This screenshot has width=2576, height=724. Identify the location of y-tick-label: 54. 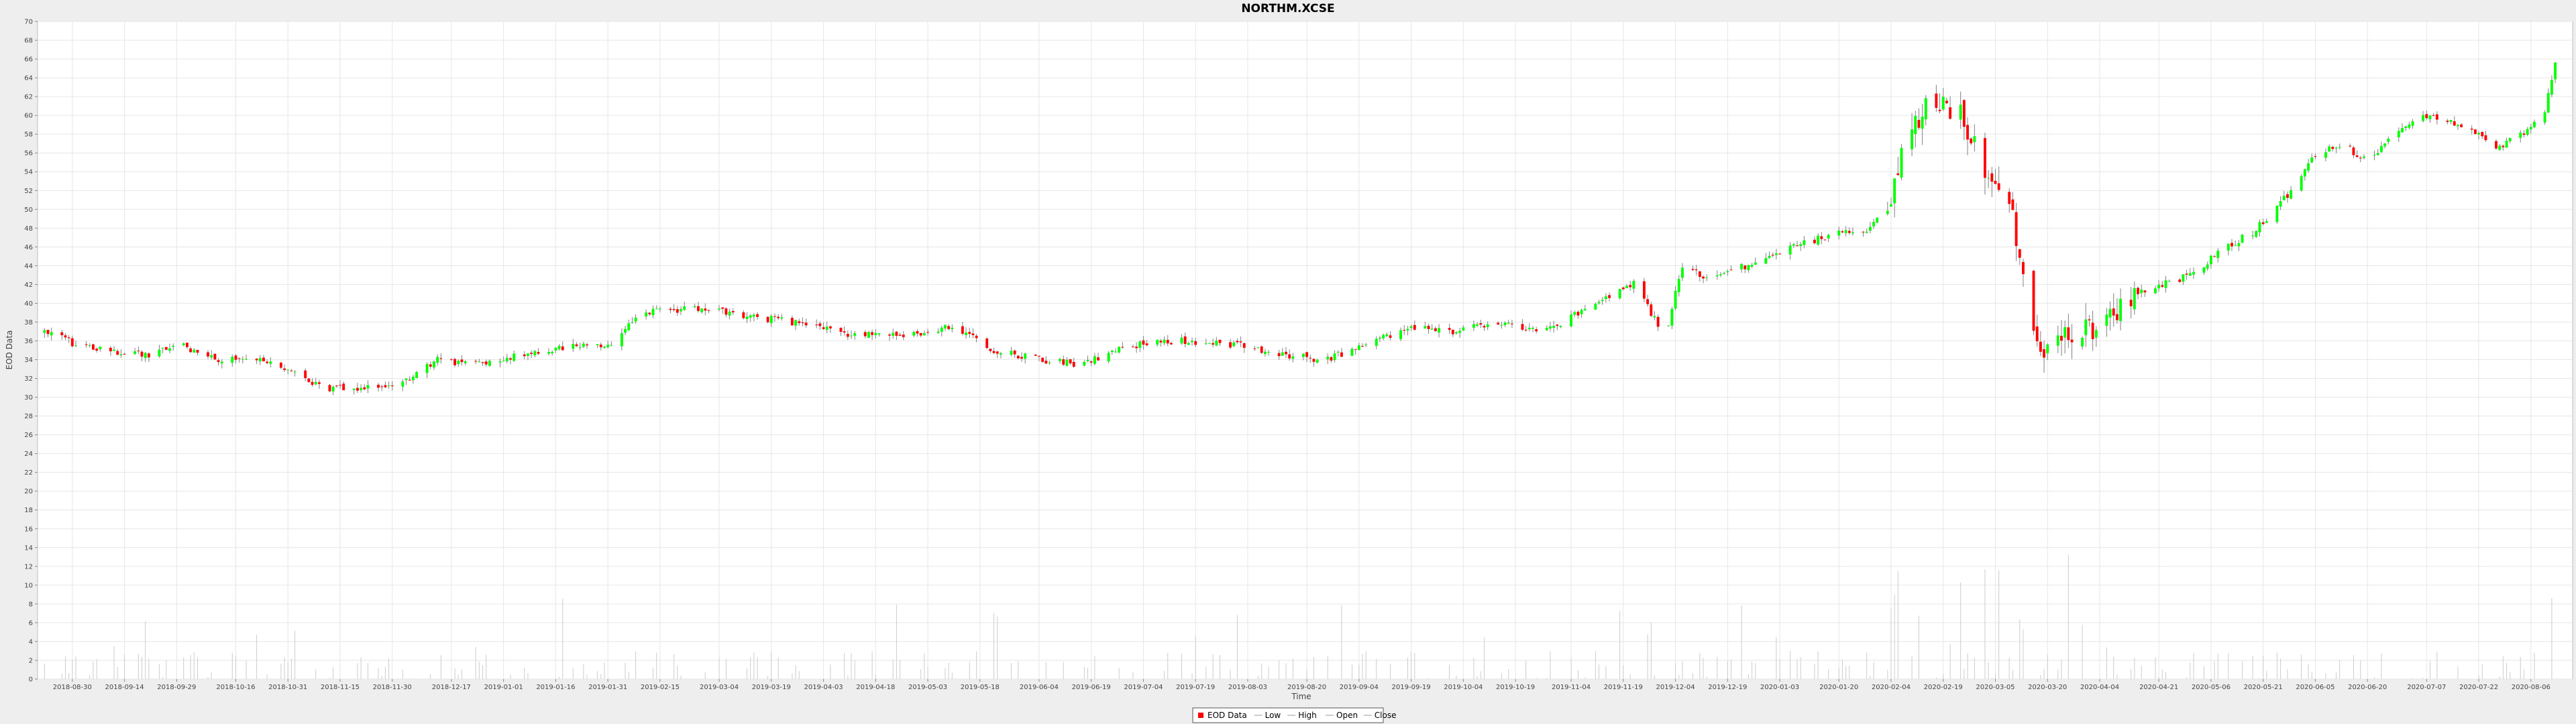
(28, 172).